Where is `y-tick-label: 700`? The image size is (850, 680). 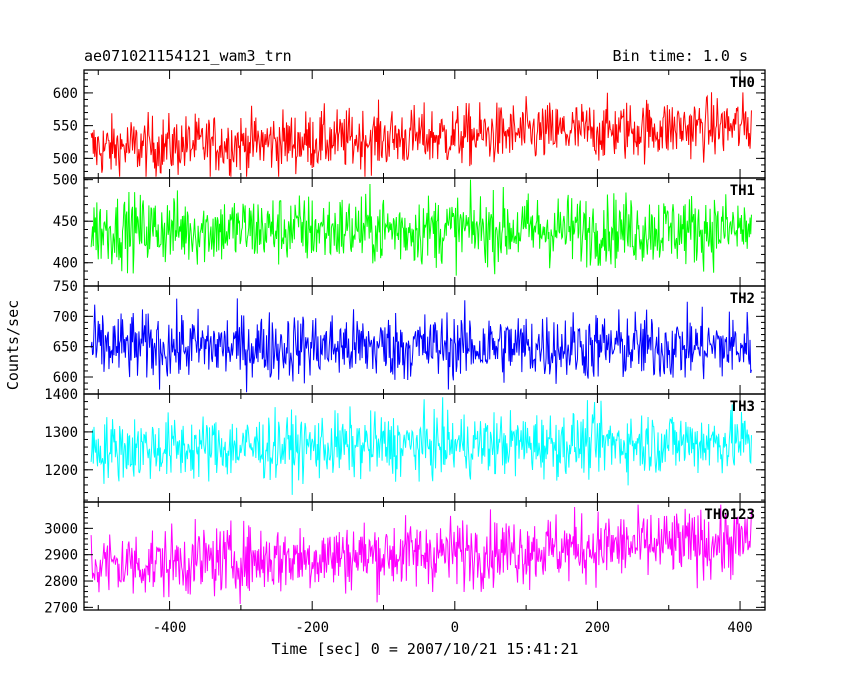 y-tick-label: 700 is located at coordinates (65, 317).